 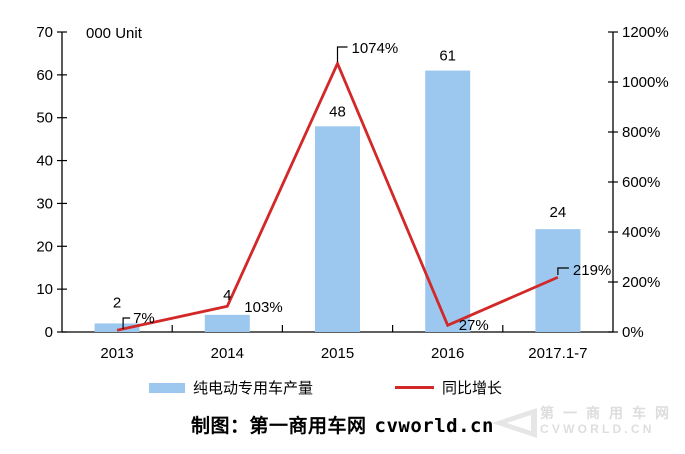 I want to click on watermark: 第一商用车网 CVWORLD.CN, so click(x=582, y=423).